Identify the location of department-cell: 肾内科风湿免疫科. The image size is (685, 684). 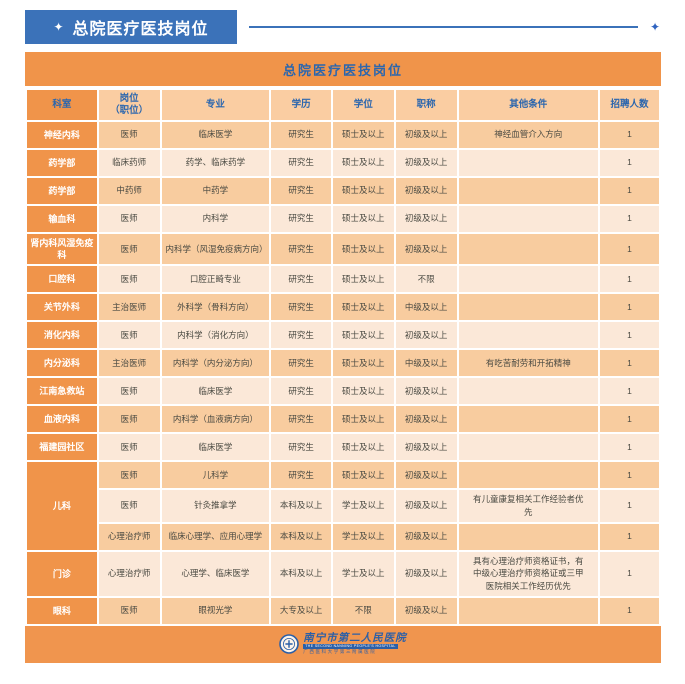
(62, 249).